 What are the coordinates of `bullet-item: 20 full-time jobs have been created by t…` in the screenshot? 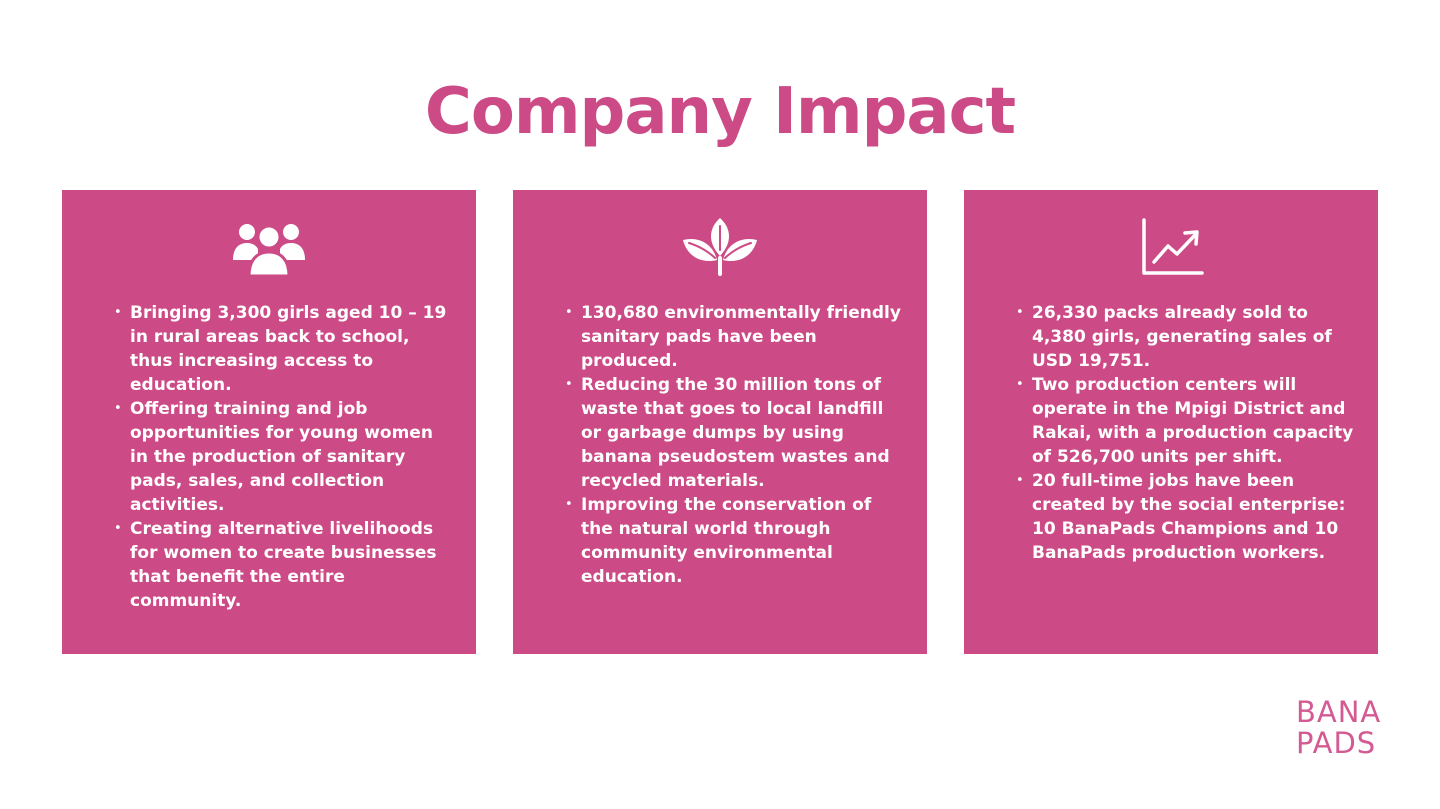 It's located at (1186, 517).